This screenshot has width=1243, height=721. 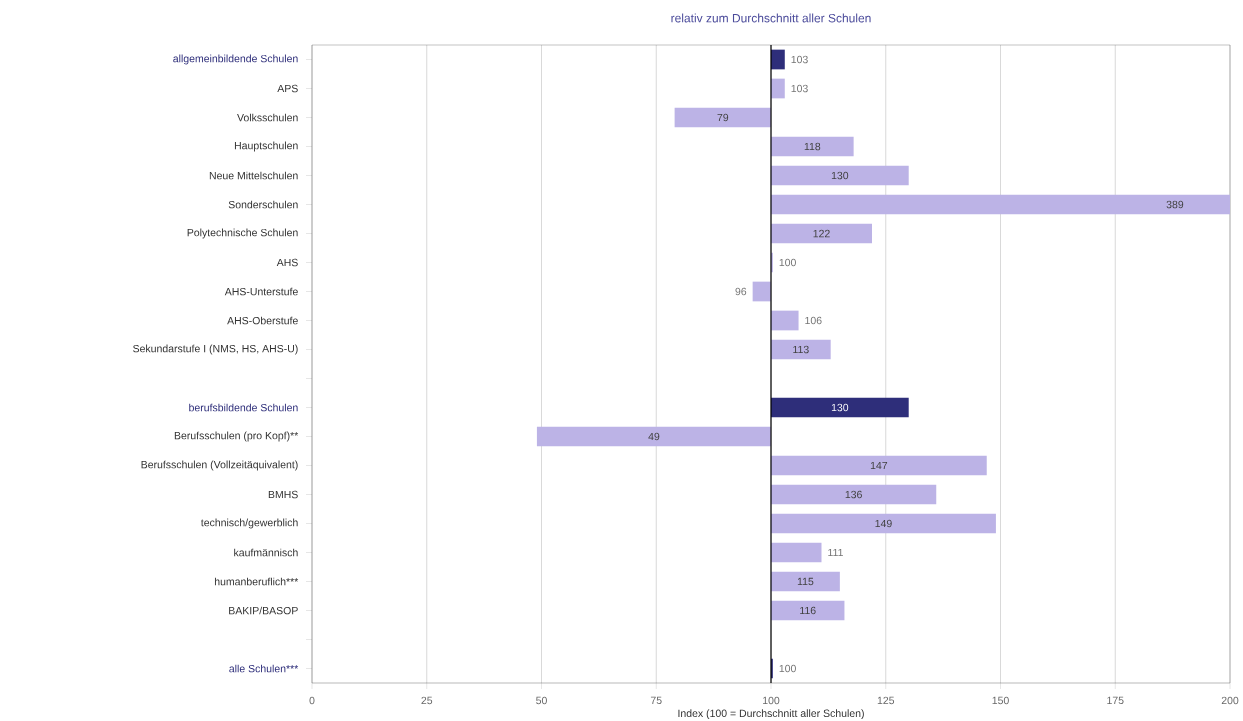 What do you see at coordinates (1175, 204) in the screenshot?
I see `data-label: 389` at bounding box center [1175, 204].